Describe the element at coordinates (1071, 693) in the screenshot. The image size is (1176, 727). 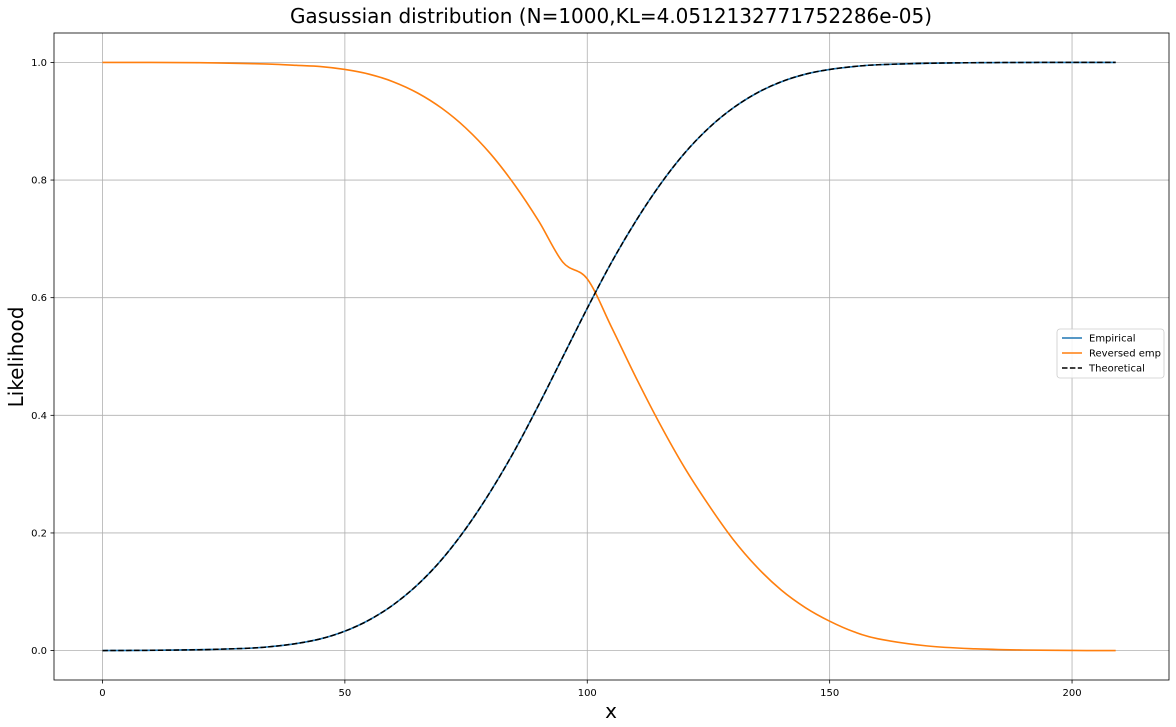
I see `x-tick-label: 200` at that location.